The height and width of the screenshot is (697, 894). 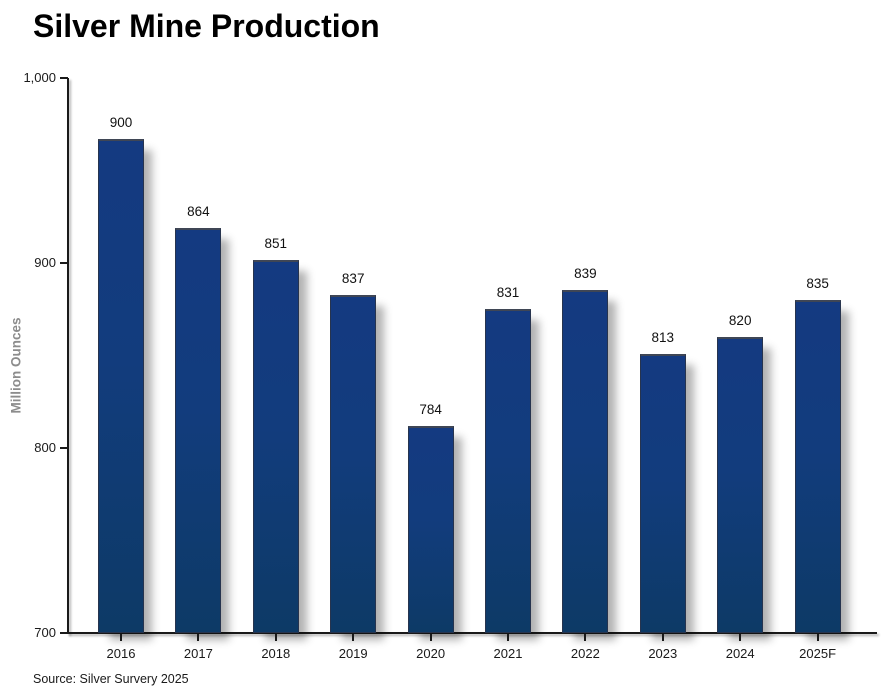 What do you see at coordinates (508, 292) in the screenshot?
I see `bar-value-label: 831` at bounding box center [508, 292].